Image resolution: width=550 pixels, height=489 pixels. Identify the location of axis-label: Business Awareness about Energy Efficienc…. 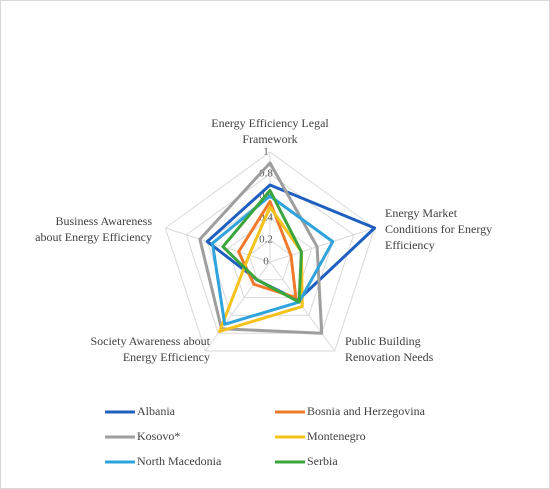
(93, 229).